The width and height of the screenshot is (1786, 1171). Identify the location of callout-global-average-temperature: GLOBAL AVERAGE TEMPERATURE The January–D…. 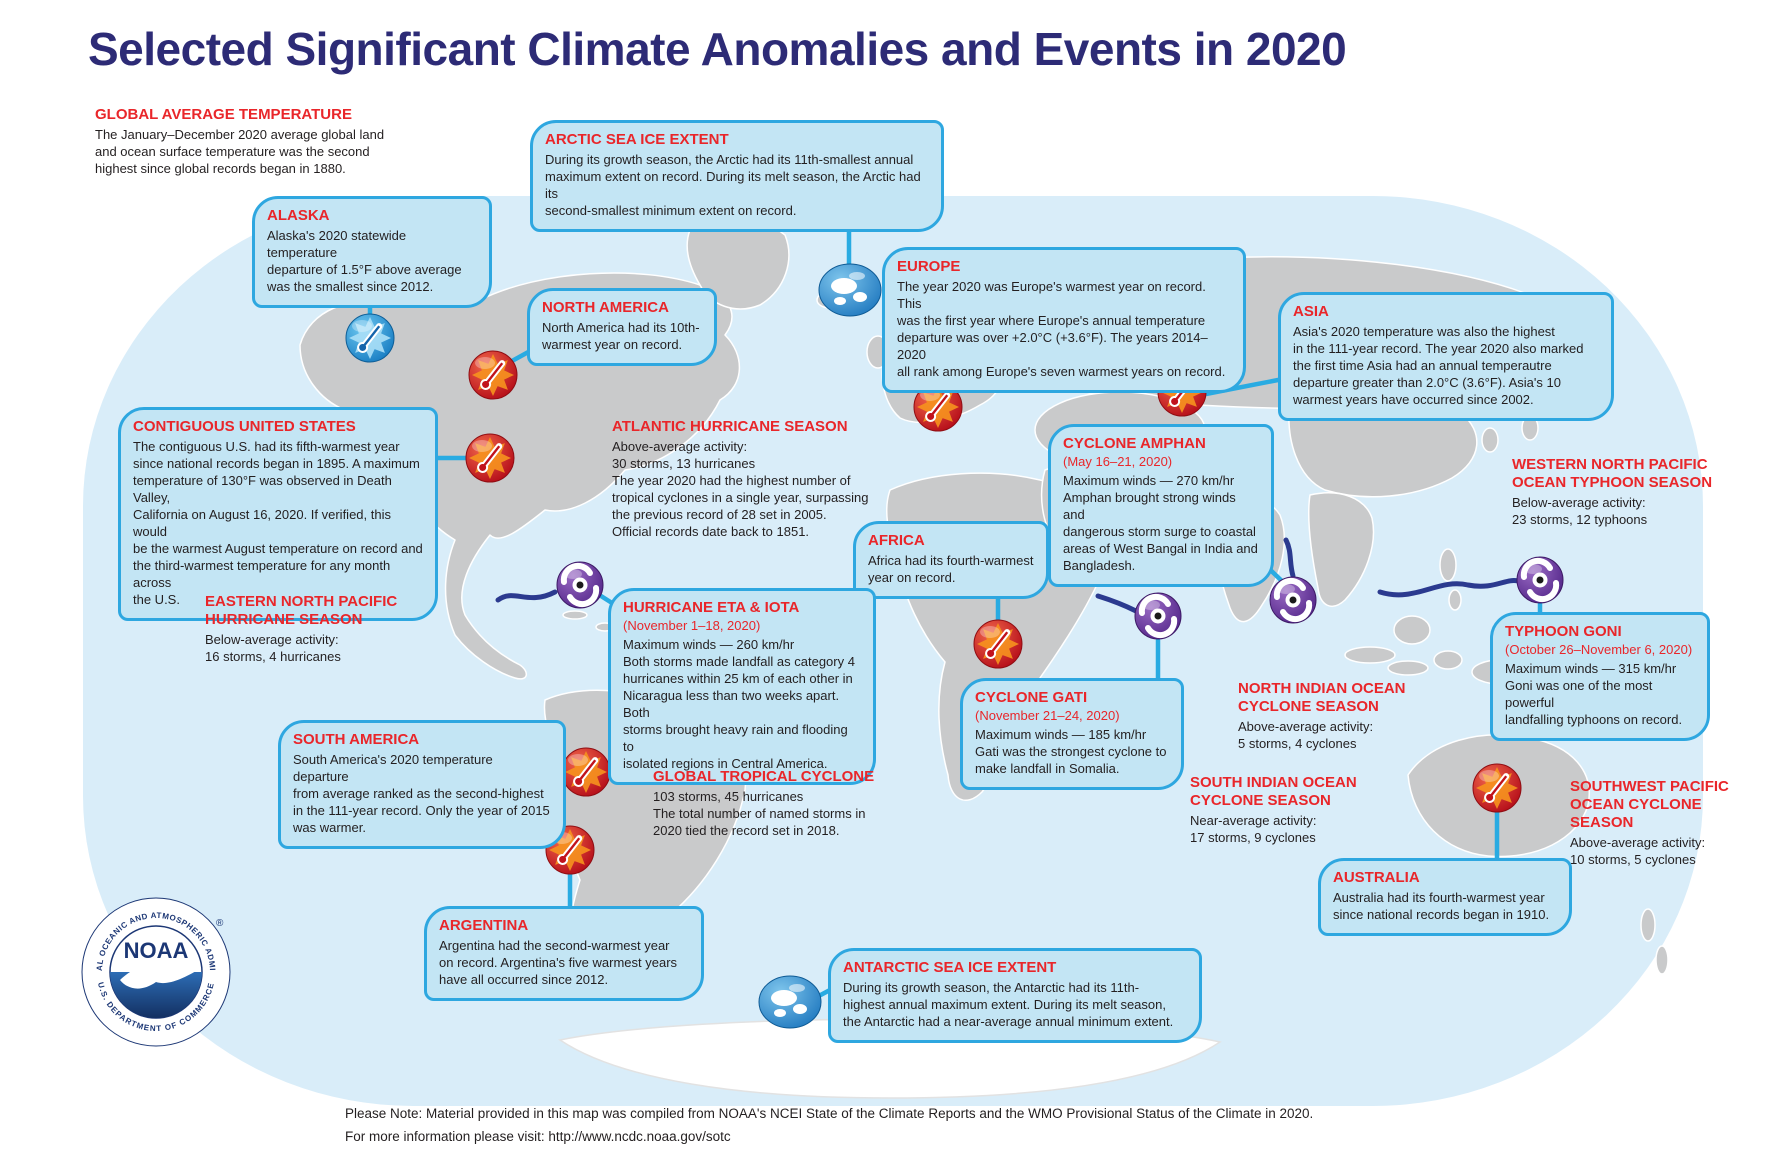
(265, 141).